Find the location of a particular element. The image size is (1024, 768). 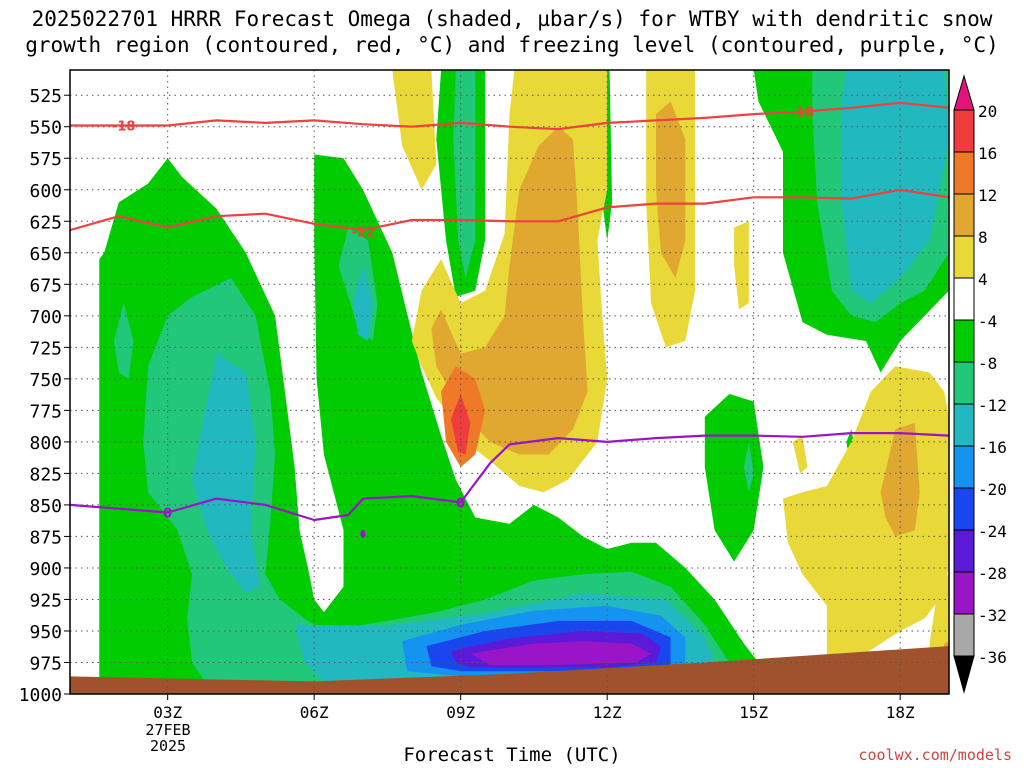

contour-label-2: -12 is located at coordinates (363, 232).